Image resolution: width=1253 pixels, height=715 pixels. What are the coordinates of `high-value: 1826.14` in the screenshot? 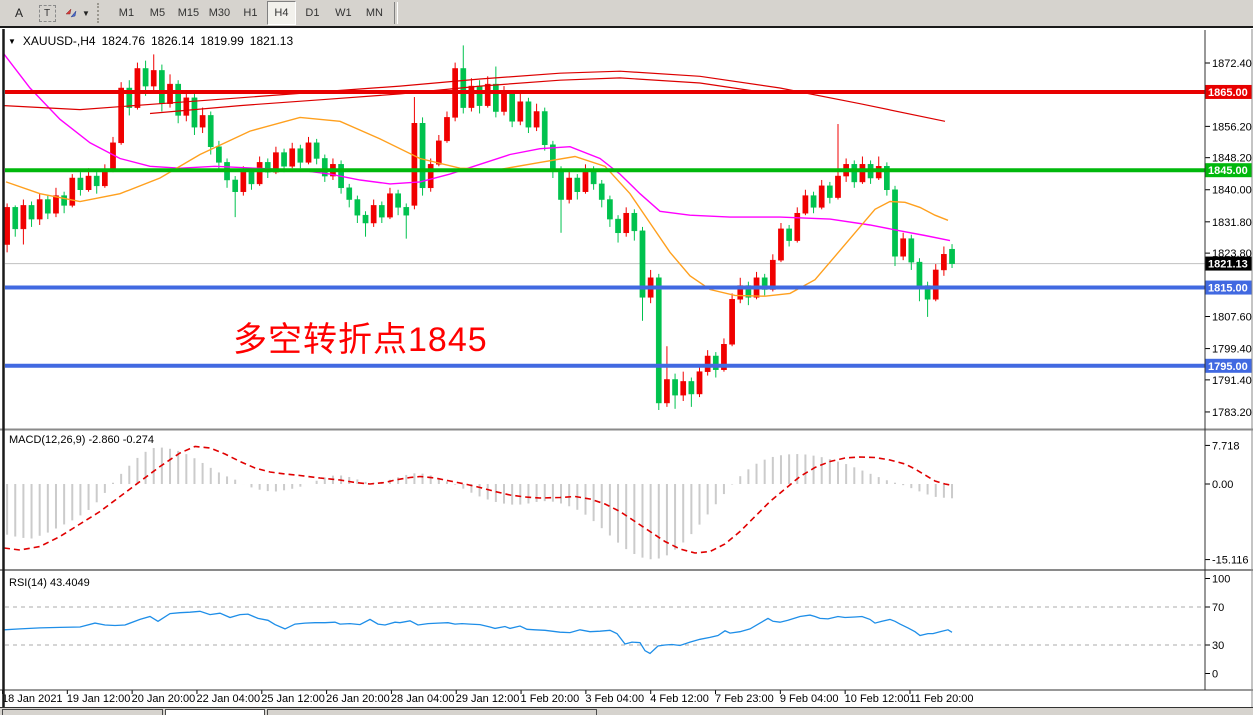 It's located at (173, 41).